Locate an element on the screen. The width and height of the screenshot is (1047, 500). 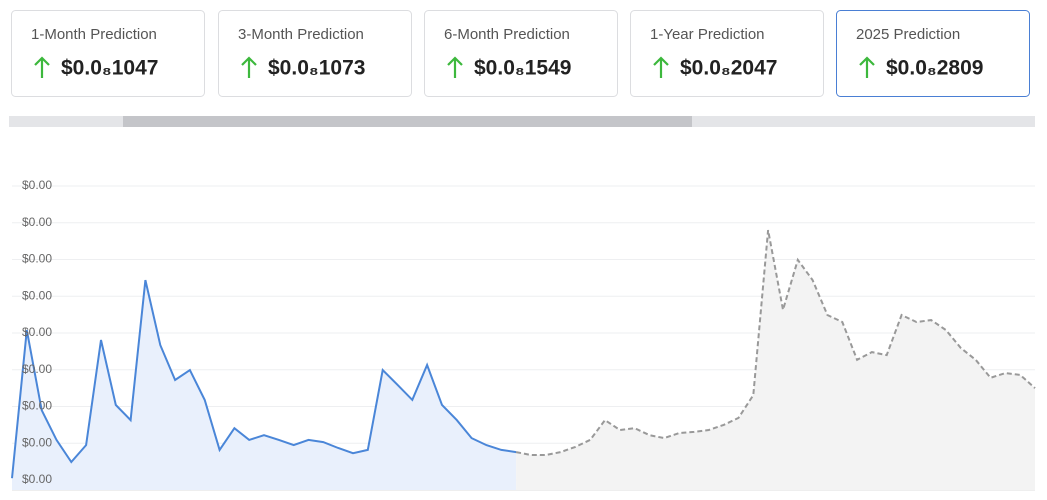
card-value: $0.0₈1047 is located at coordinates (109, 68).